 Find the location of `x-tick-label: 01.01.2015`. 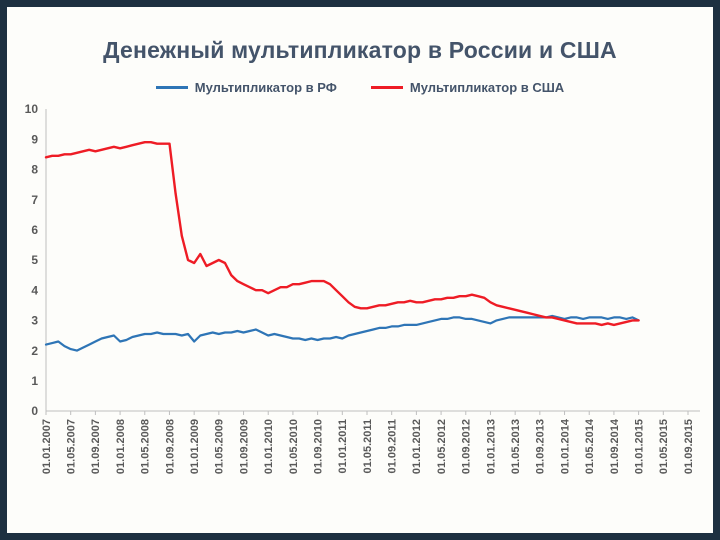

x-tick-label: 01.01.2015 is located at coordinates (639, 446).